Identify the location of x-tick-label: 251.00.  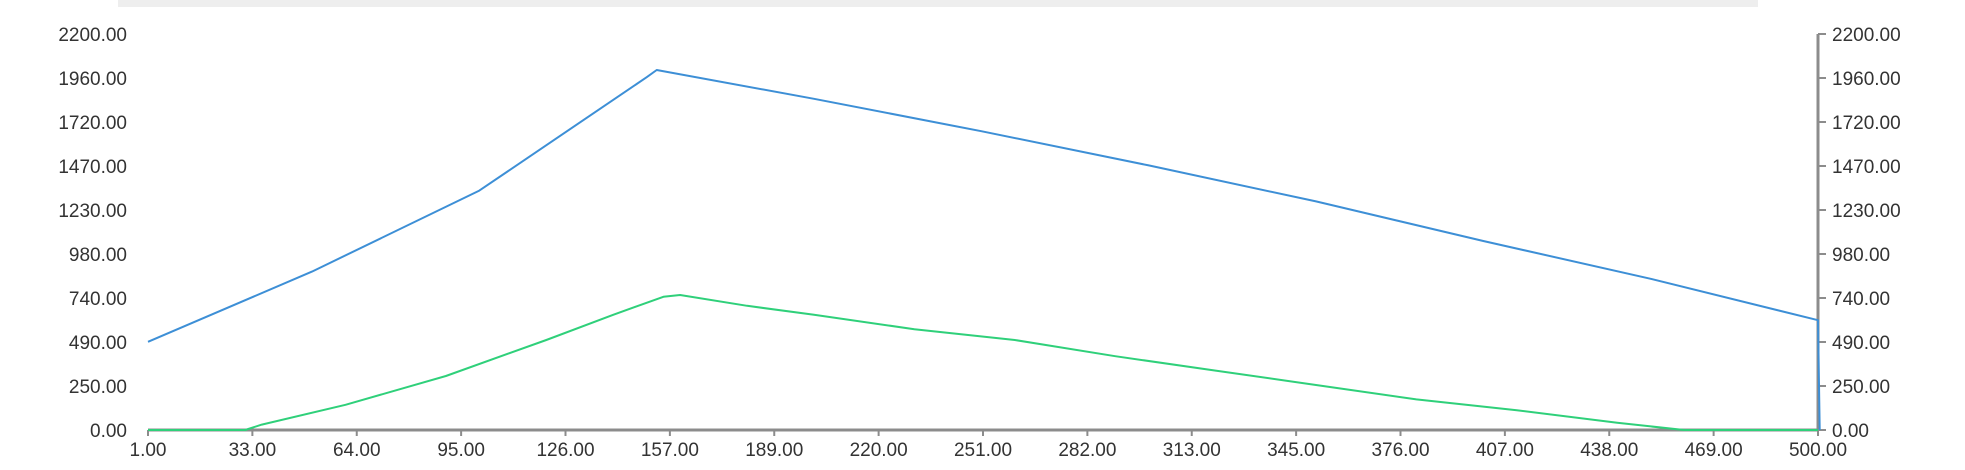
(983, 450).